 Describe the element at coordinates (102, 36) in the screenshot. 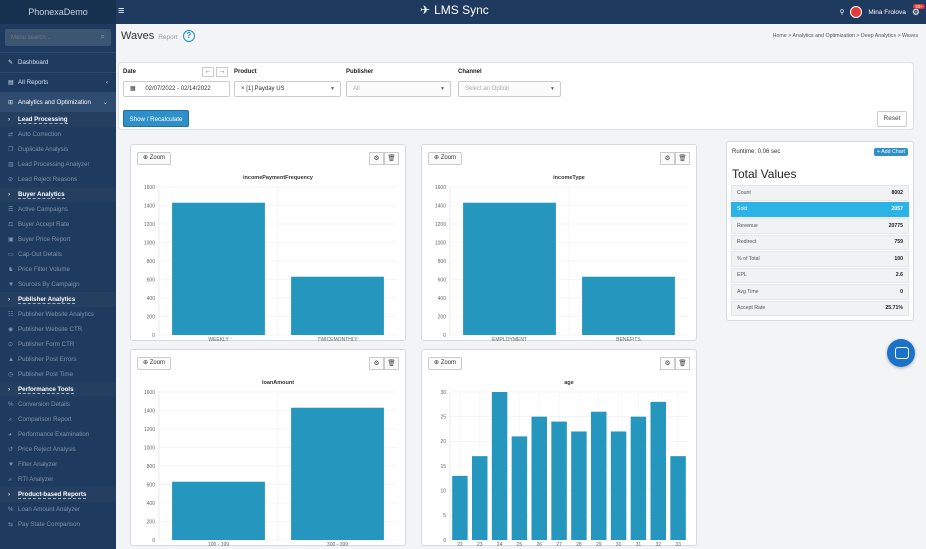

I see `search-icon: ⌕` at that location.